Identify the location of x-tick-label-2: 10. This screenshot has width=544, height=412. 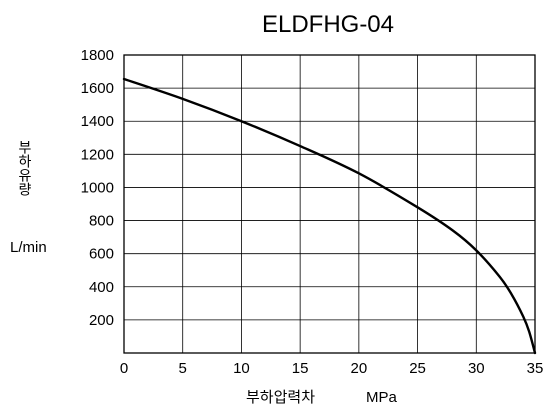
(241, 368).